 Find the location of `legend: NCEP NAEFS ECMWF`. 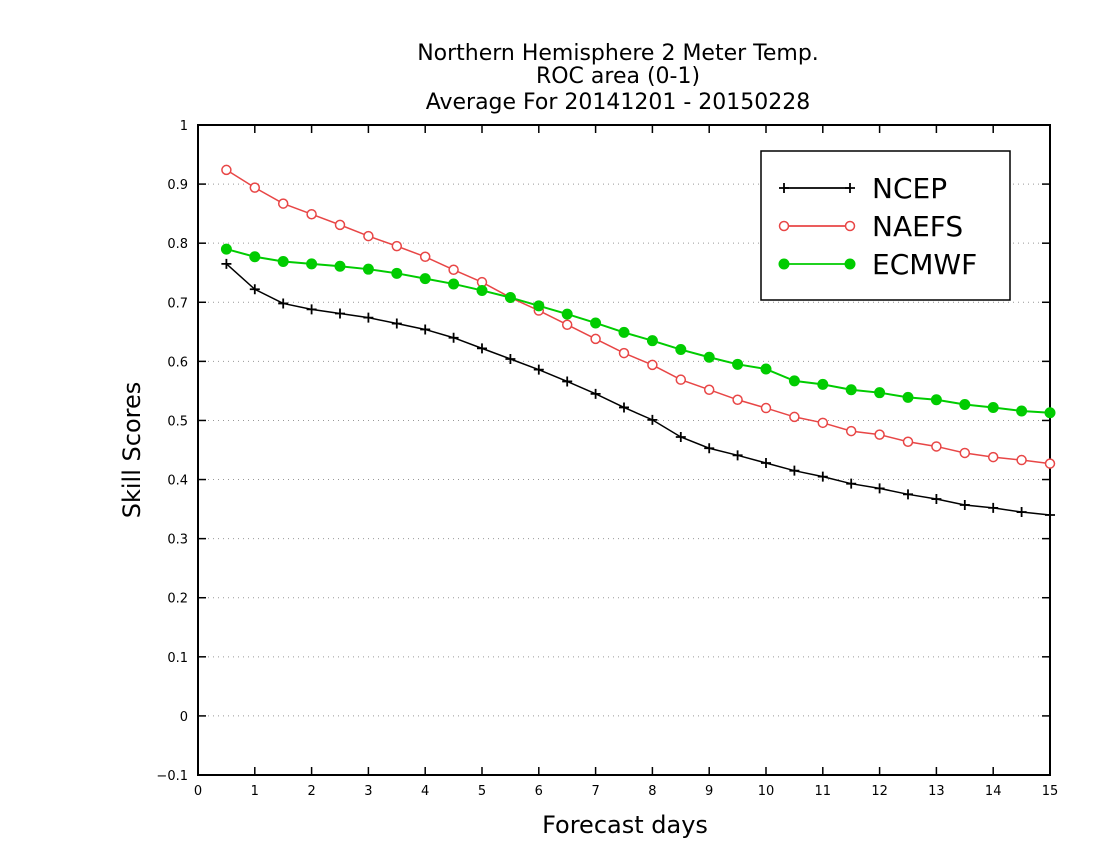

legend: NCEP NAEFS ECMWF is located at coordinates (885, 225).